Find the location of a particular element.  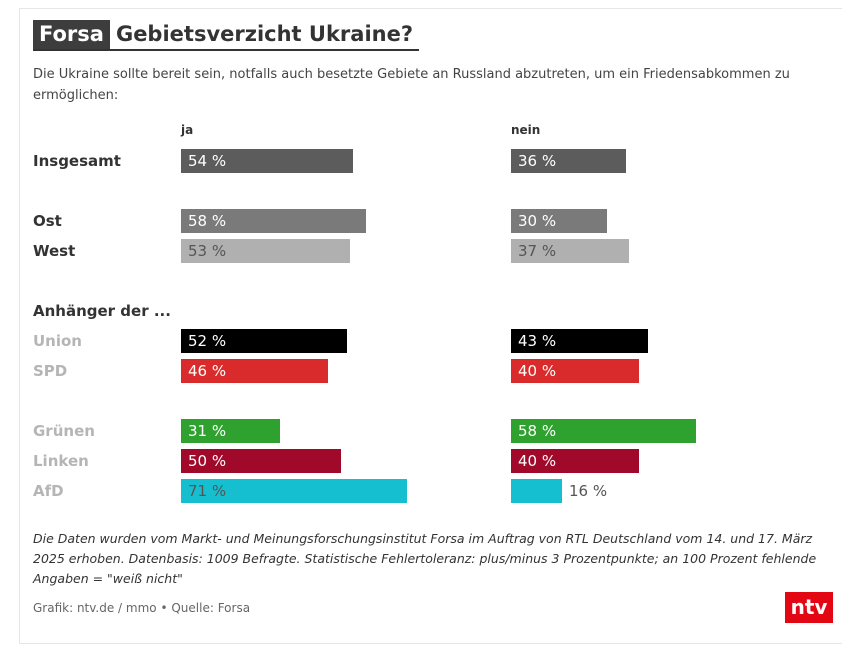

bar-value-nein-afd: 16 % is located at coordinates (588, 491).